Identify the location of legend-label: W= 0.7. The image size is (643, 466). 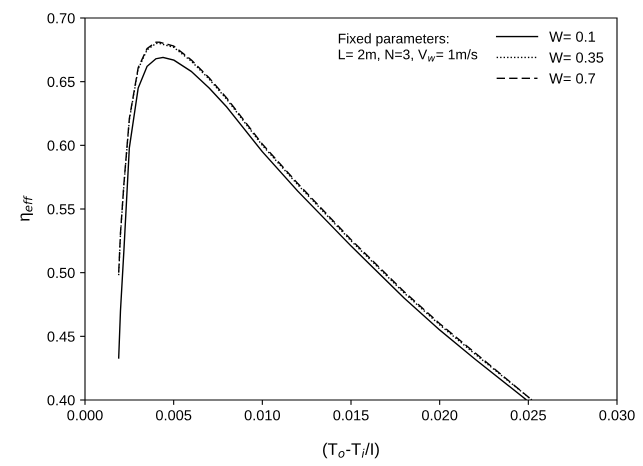
(572, 78).